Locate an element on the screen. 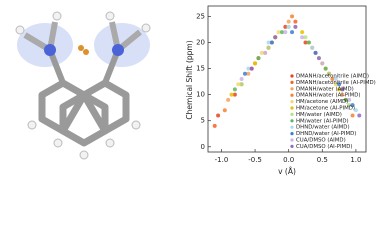 The width and height of the screenshot is (378, 240). x-tick-label: 0.0 is located at coordinates (288, 160).